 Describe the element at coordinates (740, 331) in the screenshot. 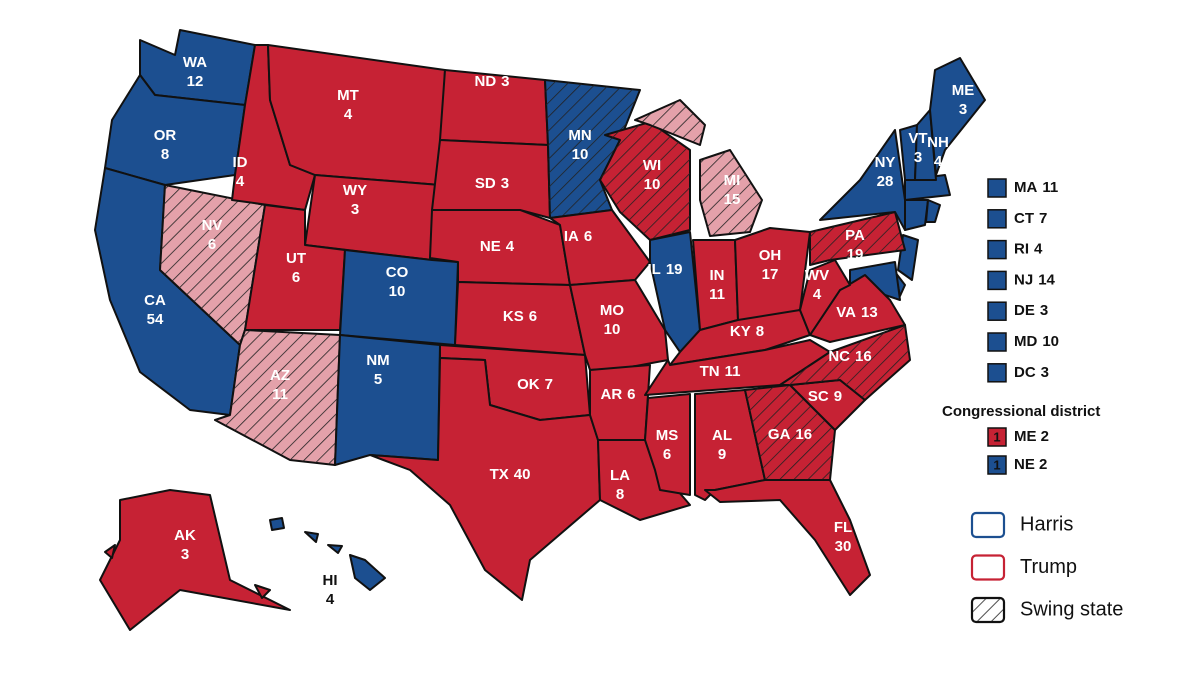

I see `state-abbr: KY` at that location.